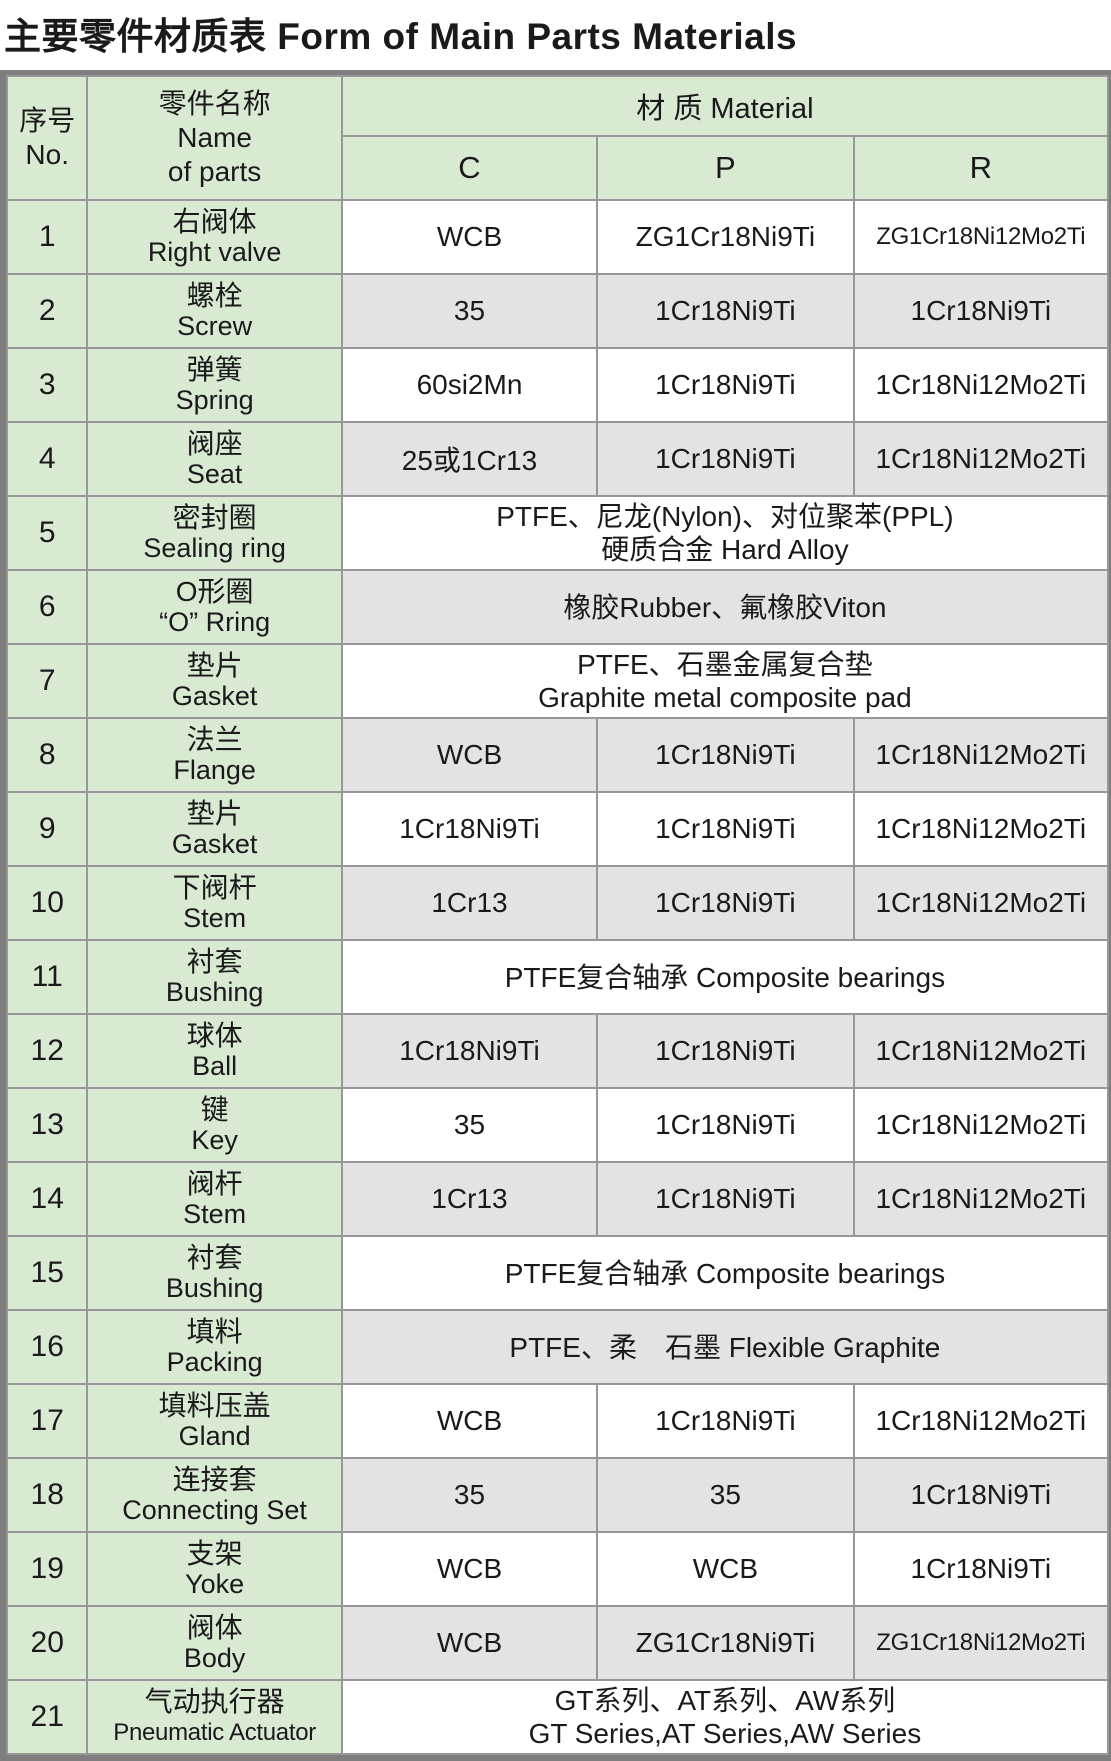  I want to click on material-line: GT Series,AT Series,AW Series, so click(725, 1733).